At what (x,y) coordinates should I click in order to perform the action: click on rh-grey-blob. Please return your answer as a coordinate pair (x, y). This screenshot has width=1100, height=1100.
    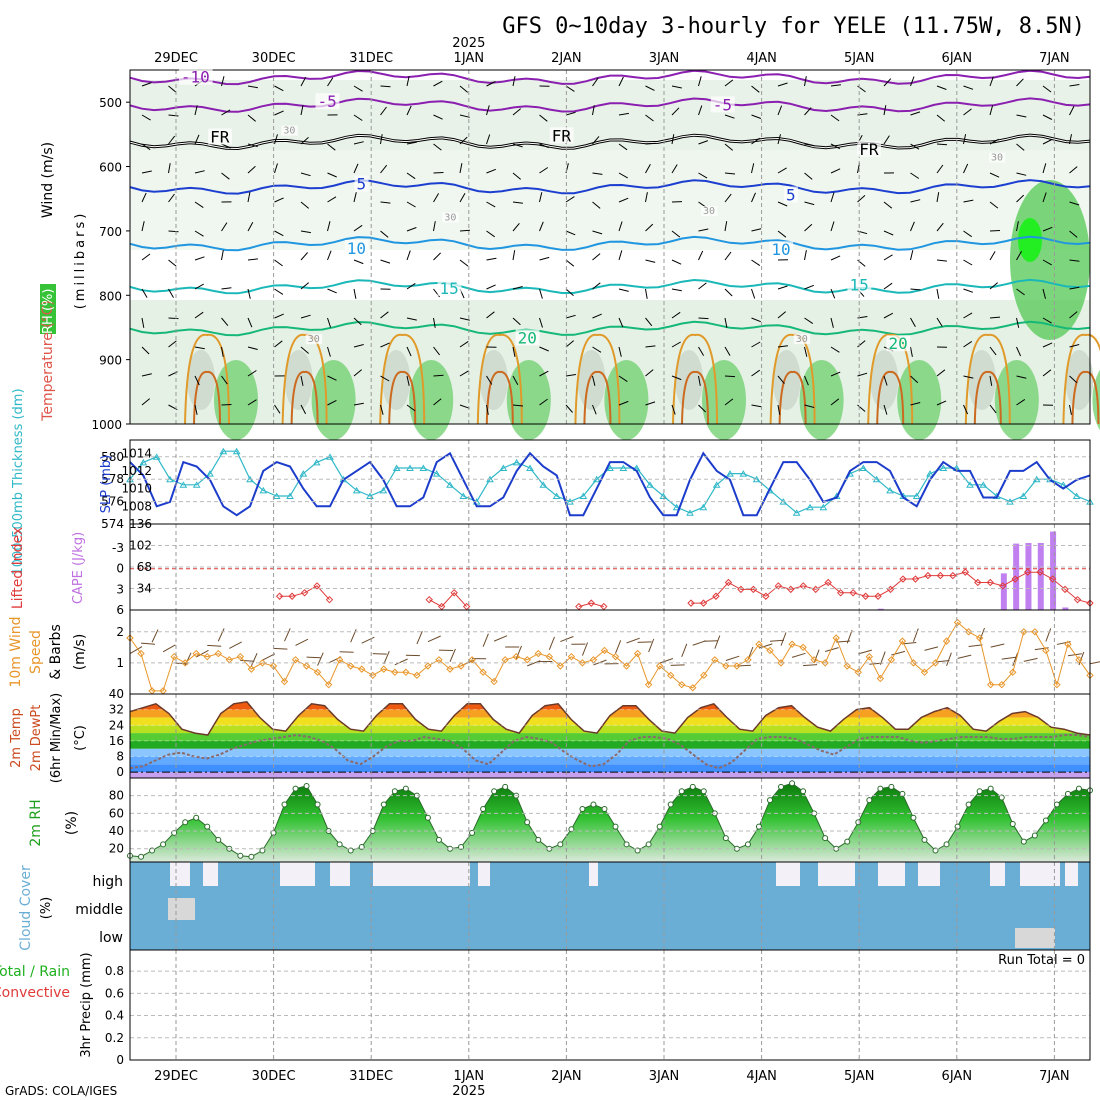
    Looking at the image, I should click on (1079, 380).